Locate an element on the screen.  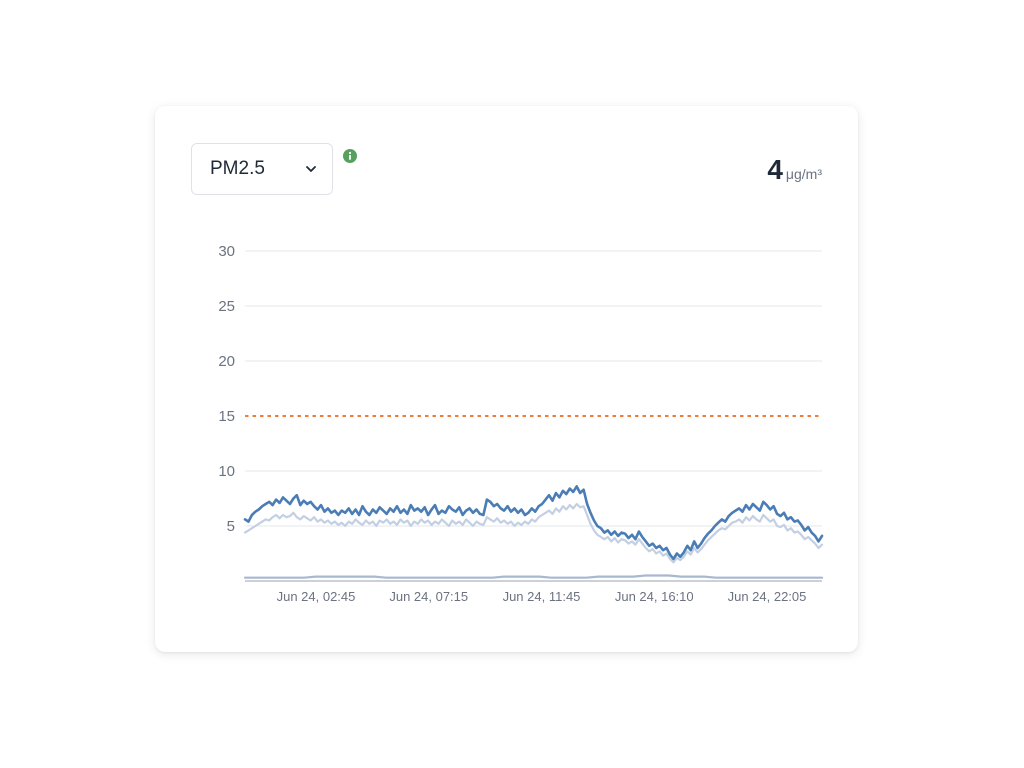
series-lines is located at coordinates (533, 532).